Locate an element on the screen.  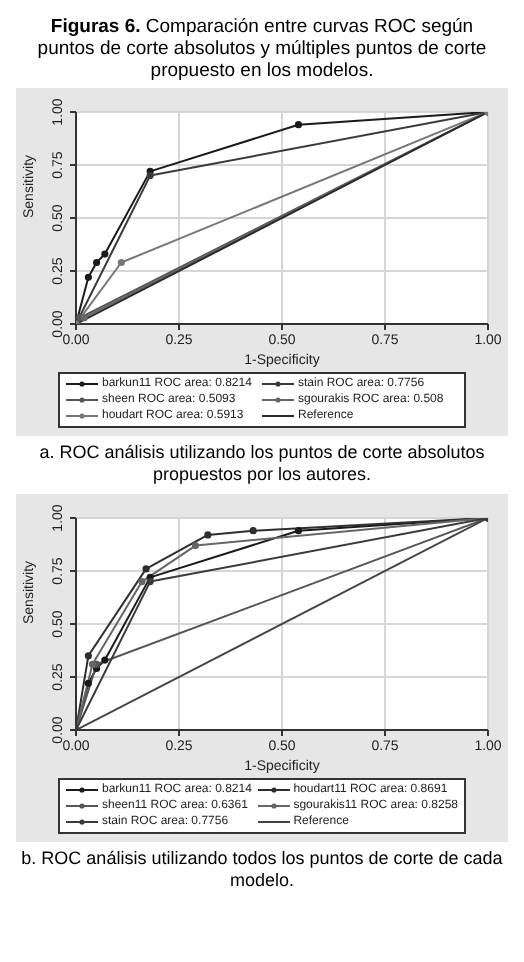
chart-title: Figuras 6. Comparación entre curvas ROC según puntos de corte absolutos y múltiples puntos de corte propuesto en los modelos. is located at coordinates (262, 49).